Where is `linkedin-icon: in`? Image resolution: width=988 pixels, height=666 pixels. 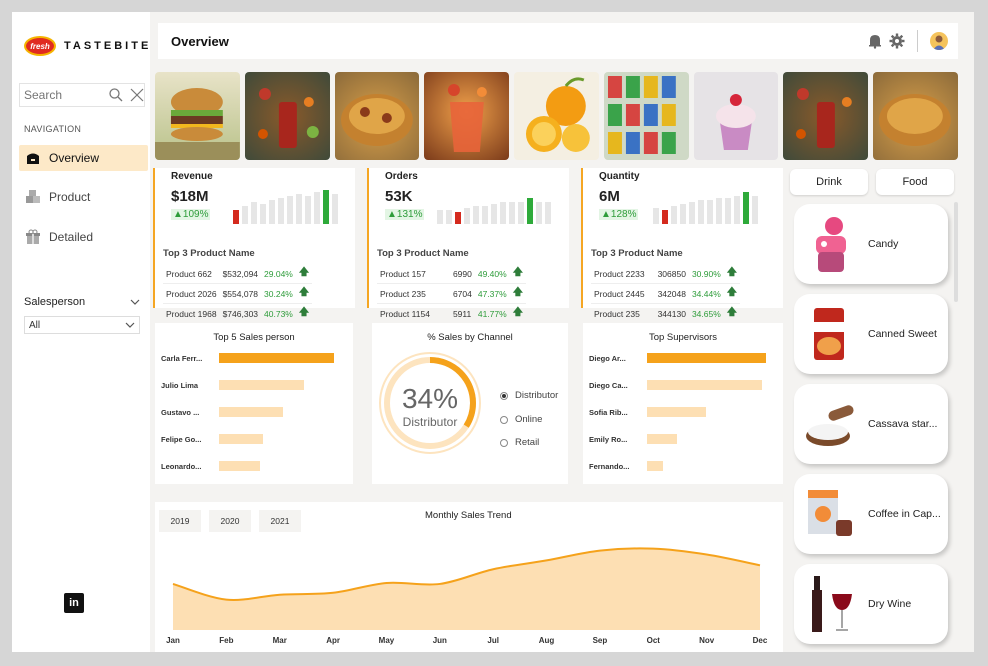 linkedin-icon: in is located at coordinates (74, 603).